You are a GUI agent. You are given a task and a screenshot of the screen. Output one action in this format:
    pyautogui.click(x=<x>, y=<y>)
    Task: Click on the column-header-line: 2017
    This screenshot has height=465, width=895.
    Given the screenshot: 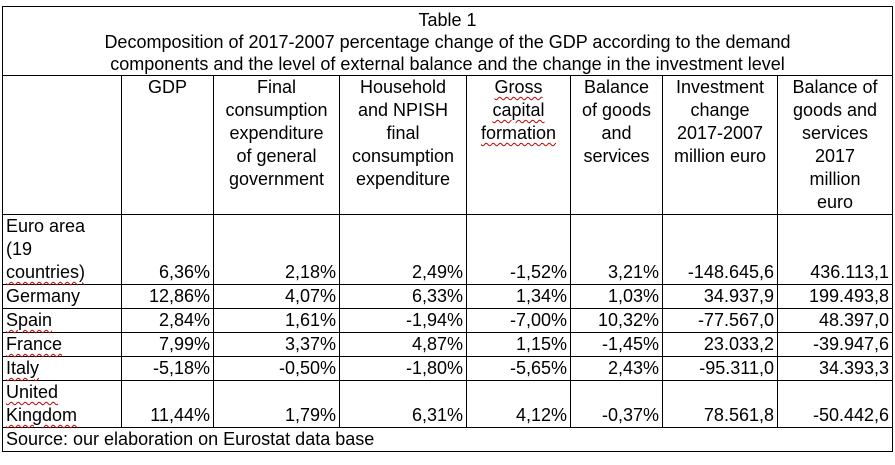 What is the action you would take?
    pyautogui.click(x=835, y=156)
    